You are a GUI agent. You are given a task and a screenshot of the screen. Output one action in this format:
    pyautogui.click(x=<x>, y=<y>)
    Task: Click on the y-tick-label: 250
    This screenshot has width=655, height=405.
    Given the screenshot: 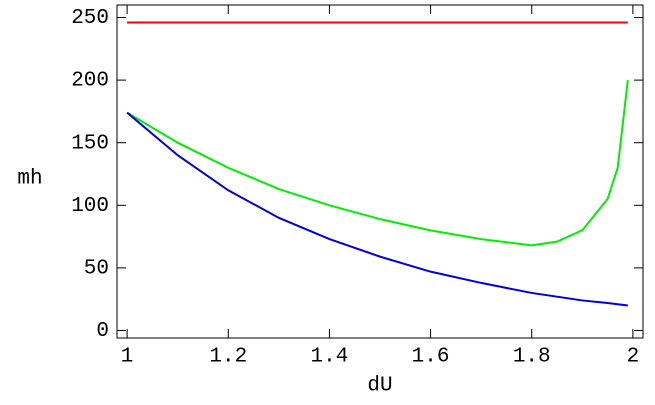 What is the action you would take?
    pyautogui.click(x=90, y=18)
    